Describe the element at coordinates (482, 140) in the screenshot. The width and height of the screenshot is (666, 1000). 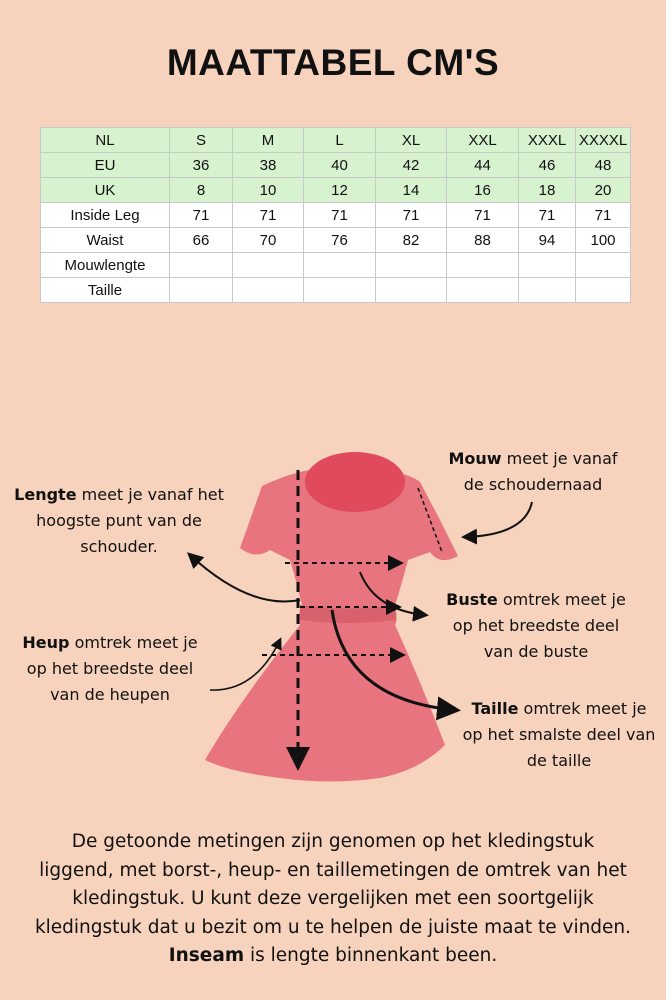
I see `table-cell: XXL` at that location.